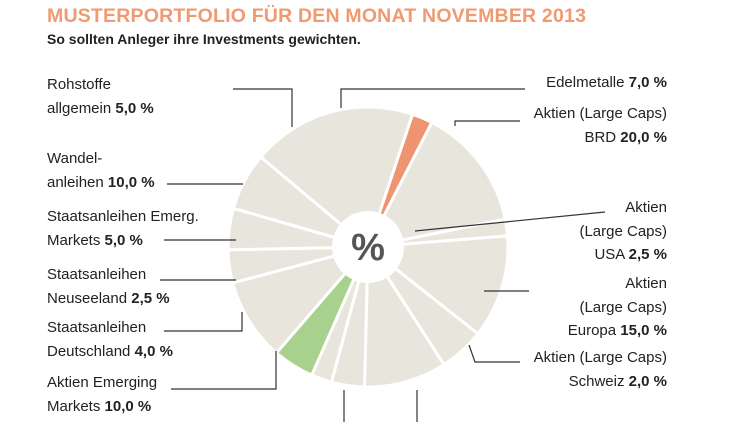 Image resolution: width=750 pixels, height=422 pixels. Describe the element at coordinates (102, 394) in the screenshot. I see `slice-label-aktien-emerging-markets: Aktien Emerging Markets 10,0 %` at that location.